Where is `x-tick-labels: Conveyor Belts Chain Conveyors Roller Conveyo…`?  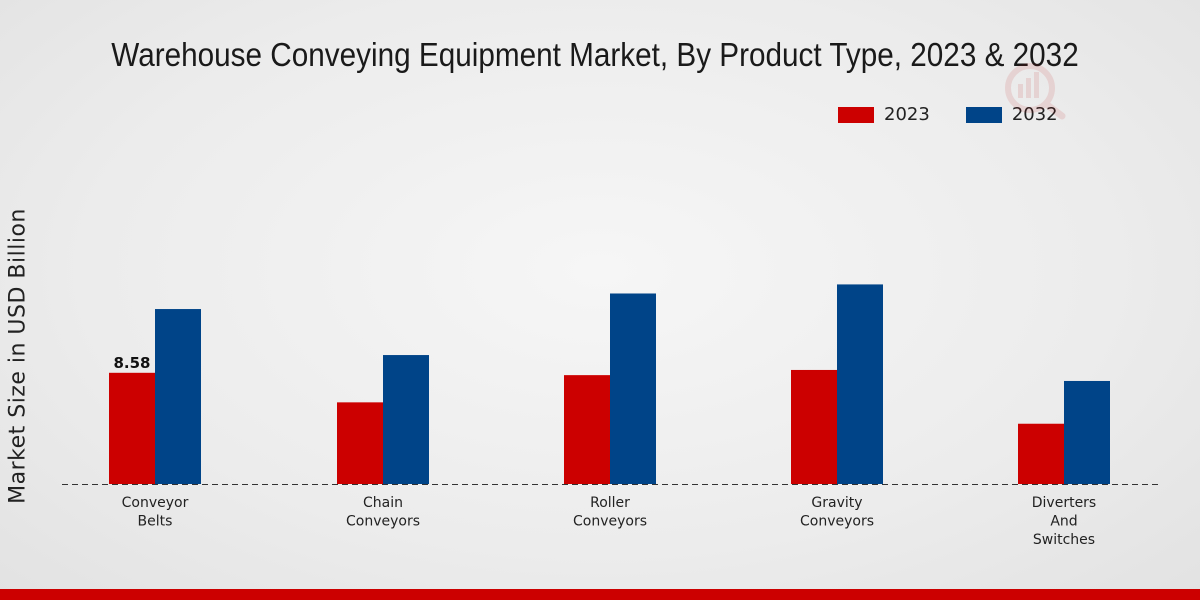
x-tick-labels: Conveyor Belts Chain Conveyors Roller Conveyo… is located at coordinates (609, 521).